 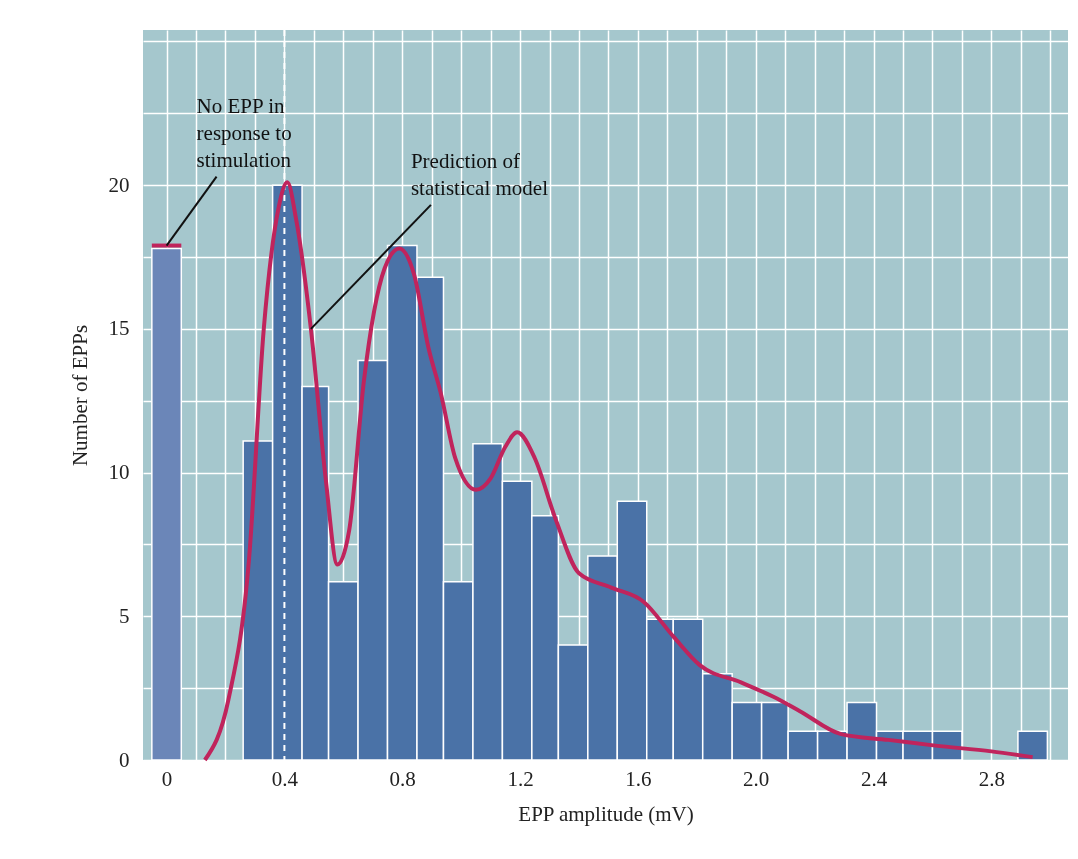 What do you see at coordinates (638, 778) in the screenshot?
I see `x-tick-label: 1.6` at bounding box center [638, 778].